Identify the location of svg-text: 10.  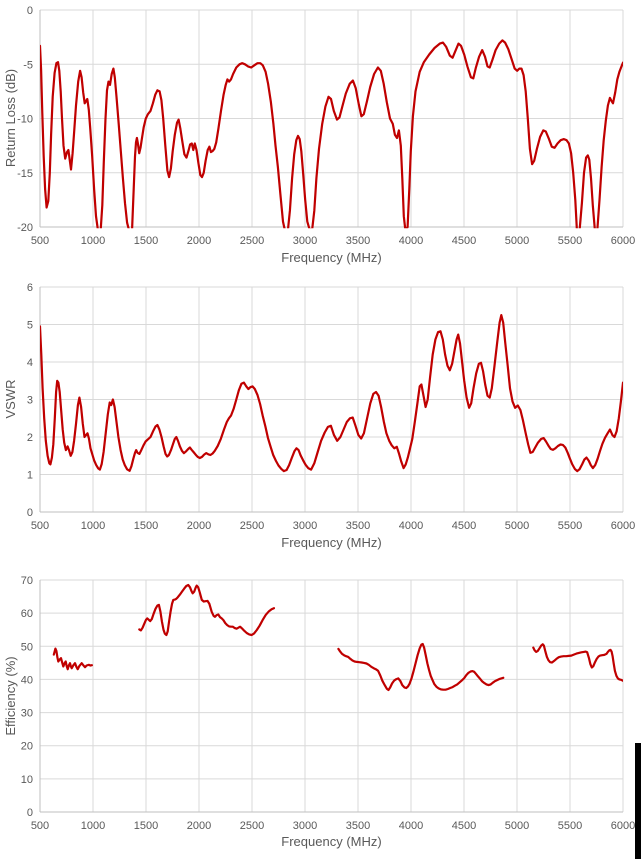
(27, 780).